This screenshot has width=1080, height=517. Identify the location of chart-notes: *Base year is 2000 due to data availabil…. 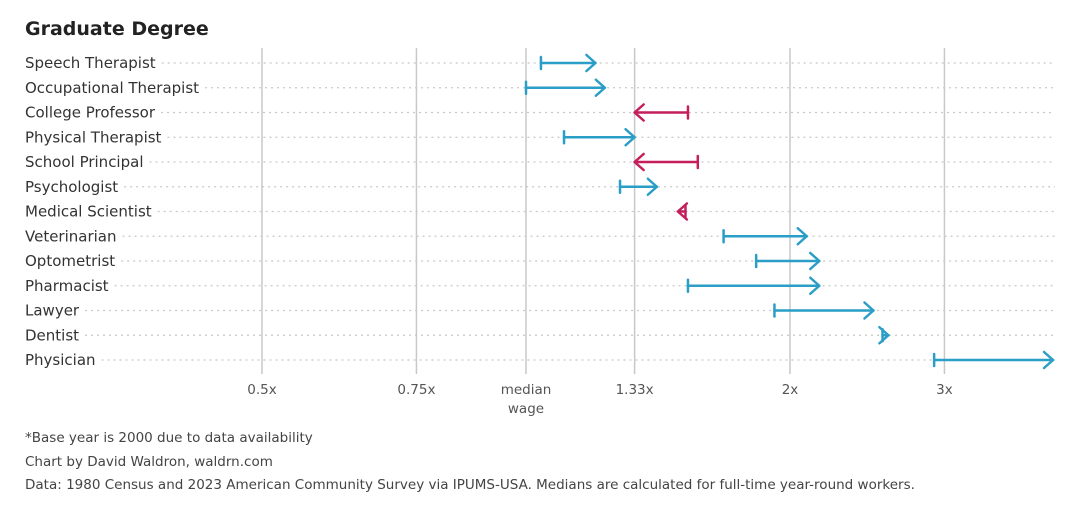
(470, 462).